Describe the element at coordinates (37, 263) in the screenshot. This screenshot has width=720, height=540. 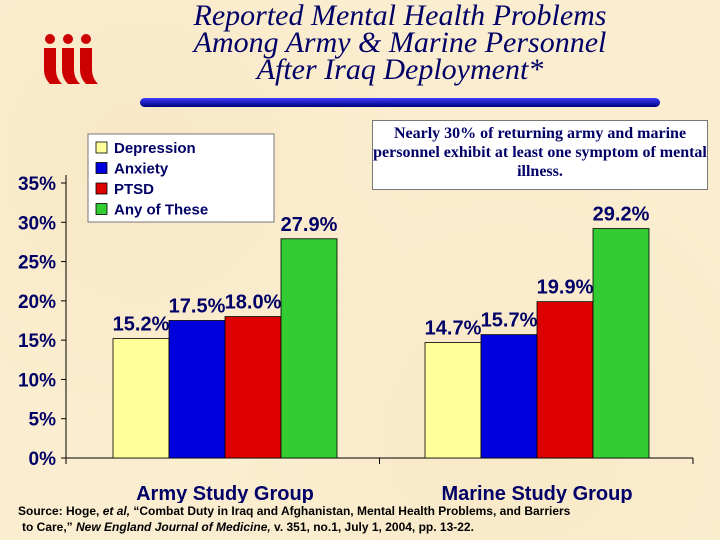
I see `y-tick-label: 25%` at that location.